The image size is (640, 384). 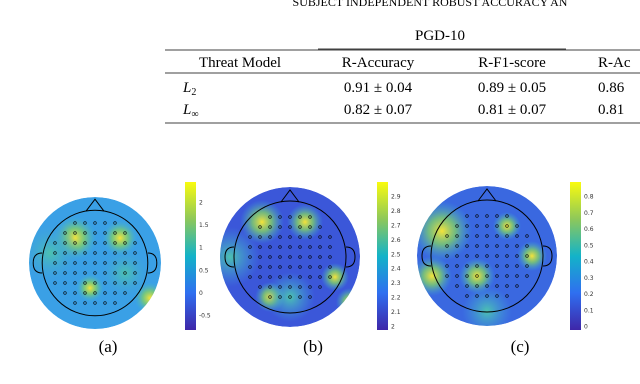 I want to click on colorbar-label: 0.7, so click(x=589, y=213).